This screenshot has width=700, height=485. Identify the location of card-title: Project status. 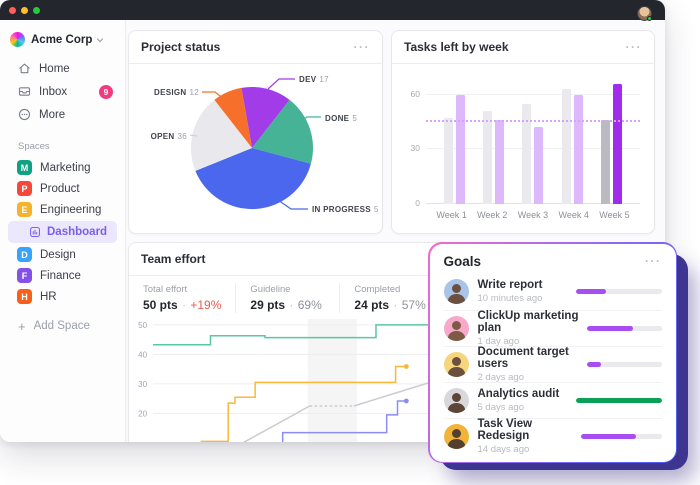
(181, 47).